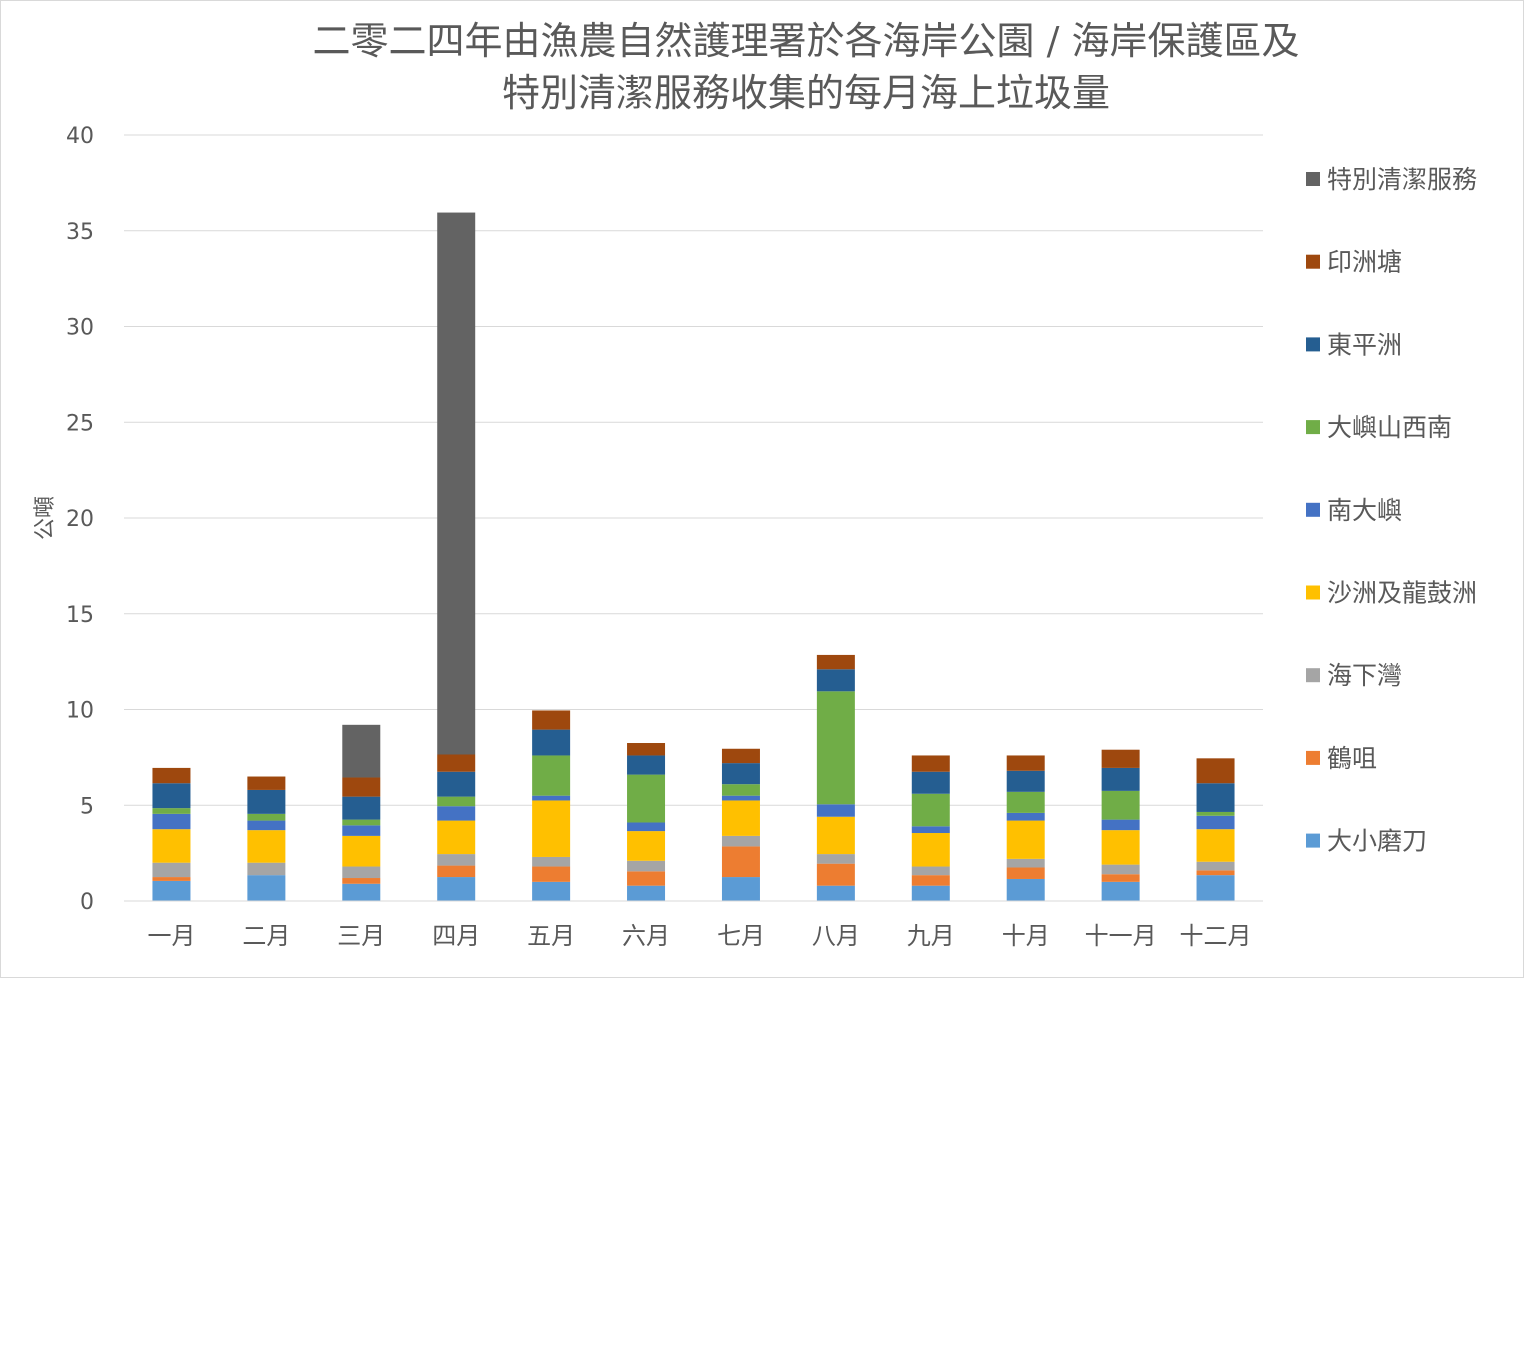  What do you see at coordinates (931, 936) in the screenshot?
I see `x-tick-label: 九月` at bounding box center [931, 936].